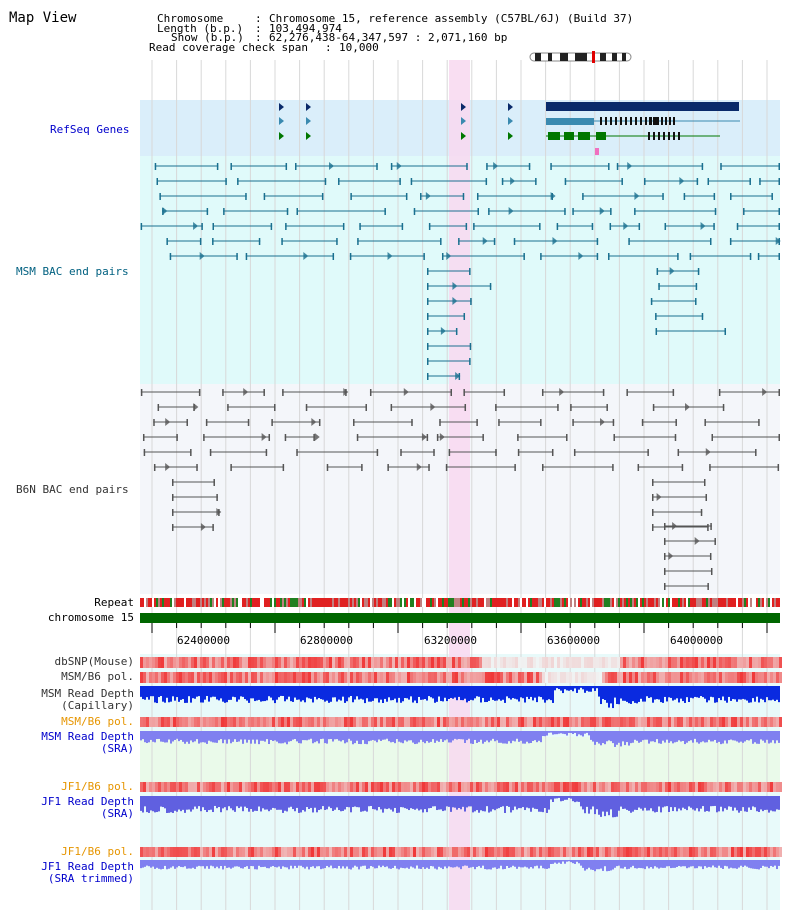 The image size is (800, 910). I want to click on jf1-b6-pol-trimmed-label: JF1/B6 pol., so click(97, 851).